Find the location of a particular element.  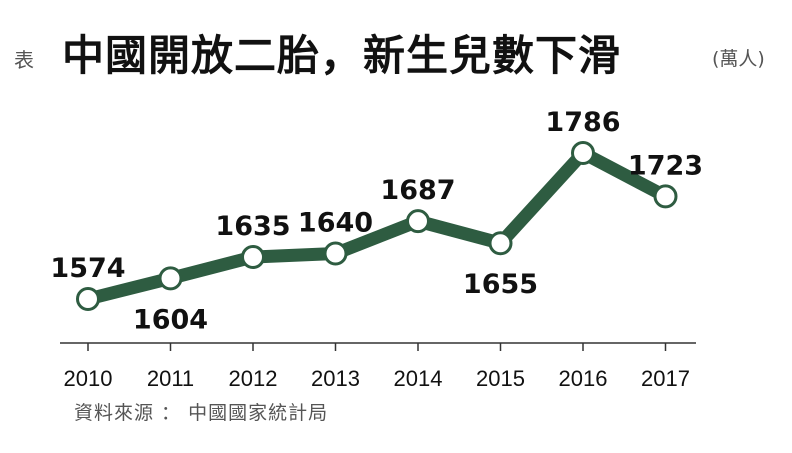

x-tick-label: 2017 is located at coordinates (665, 378).